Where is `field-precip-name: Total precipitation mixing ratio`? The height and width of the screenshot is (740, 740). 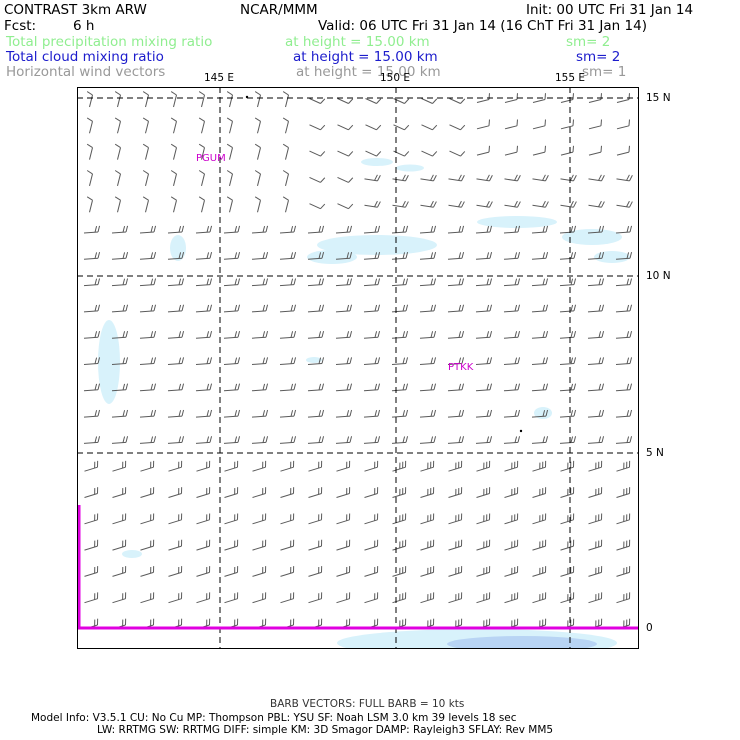 field-precip-name: Total precipitation mixing ratio is located at coordinates (109, 42).